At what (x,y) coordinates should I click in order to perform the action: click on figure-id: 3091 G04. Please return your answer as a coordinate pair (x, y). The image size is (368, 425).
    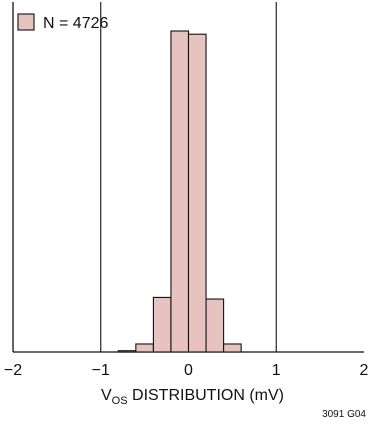
    Looking at the image, I should click on (344, 414).